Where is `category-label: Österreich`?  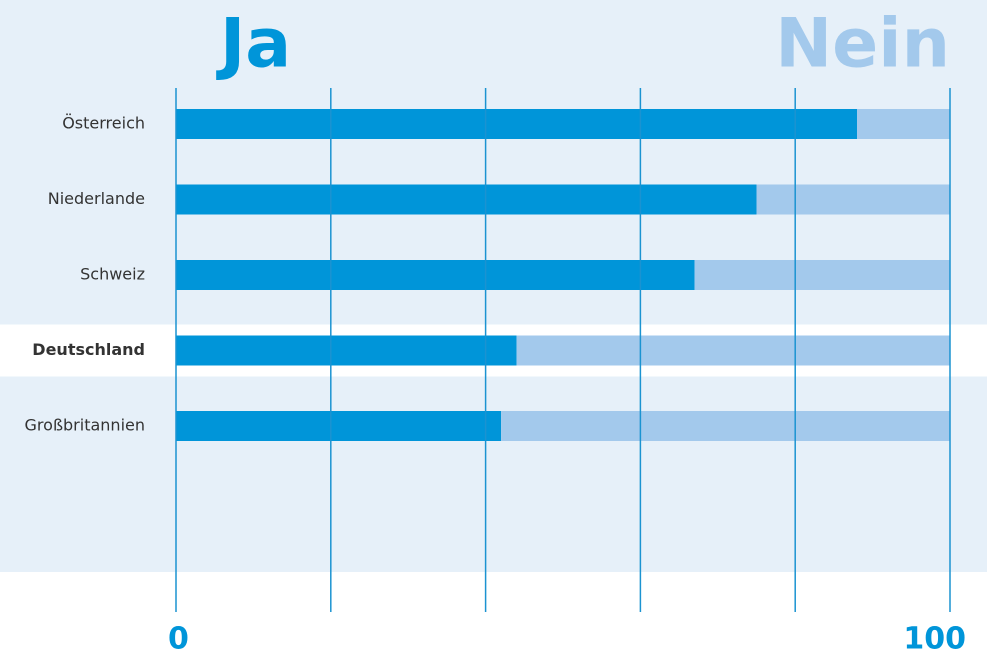
category-label: Österreich is located at coordinates (103, 123).